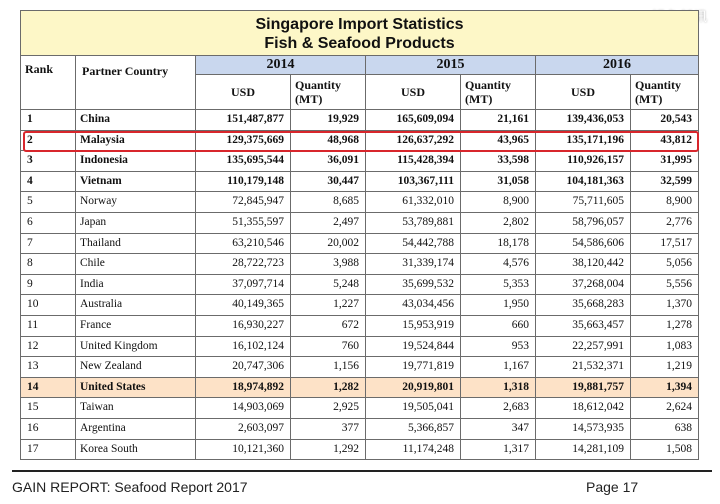 This screenshot has width=720, height=504. What do you see at coordinates (583, 305) in the screenshot?
I see `usd-2016-cell: 35,668,283` at bounding box center [583, 305].